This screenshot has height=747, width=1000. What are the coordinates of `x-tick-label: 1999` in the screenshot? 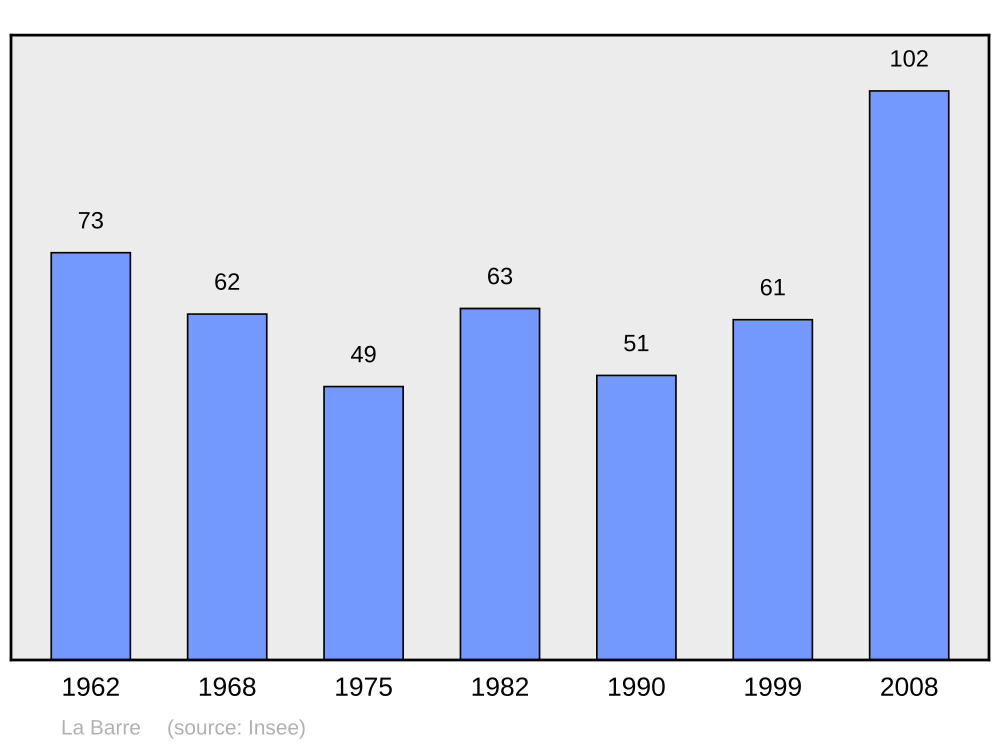 It's located at (773, 686).